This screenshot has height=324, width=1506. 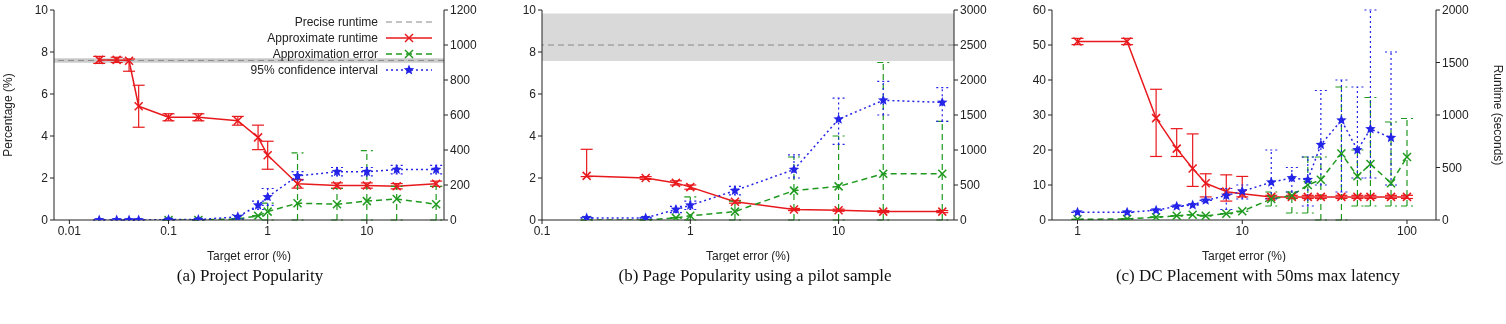 I want to click on y2-tick-label: 3000, so click(x=974, y=10).